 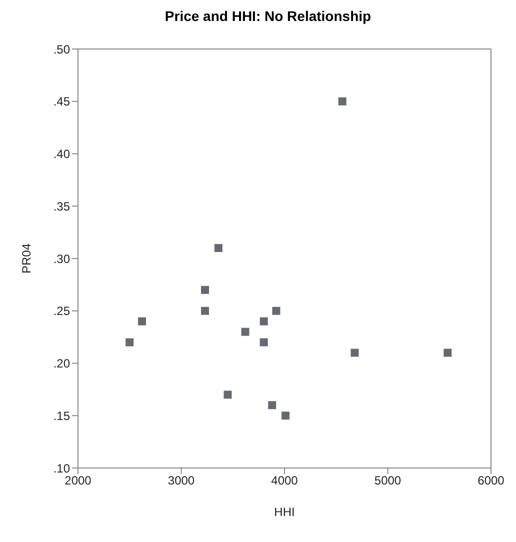 What do you see at coordinates (284, 512) in the screenshot?
I see `x-axis-title: HHI` at bounding box center [284, 512].